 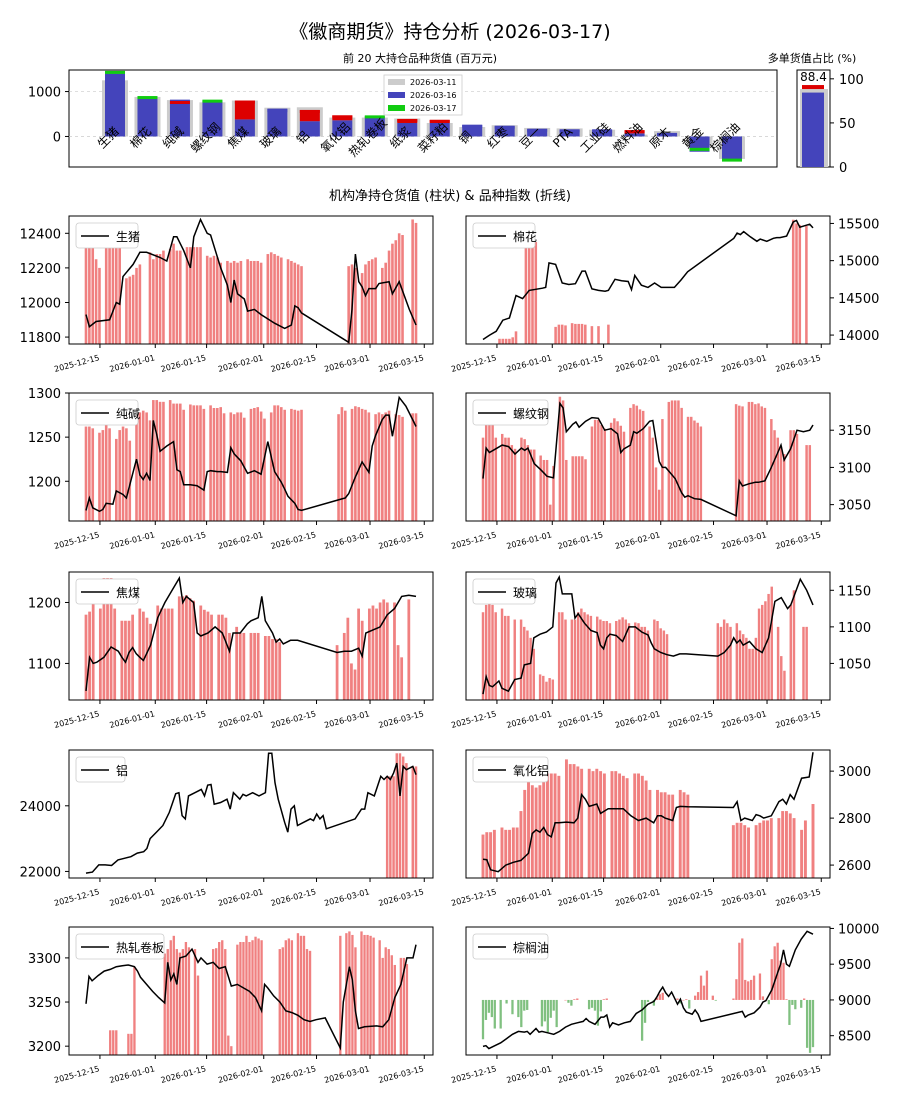 What do you see at coordinates (244, 110) in the screenshot?
I see `overview-bar-change` at bounding box center [244, 110].